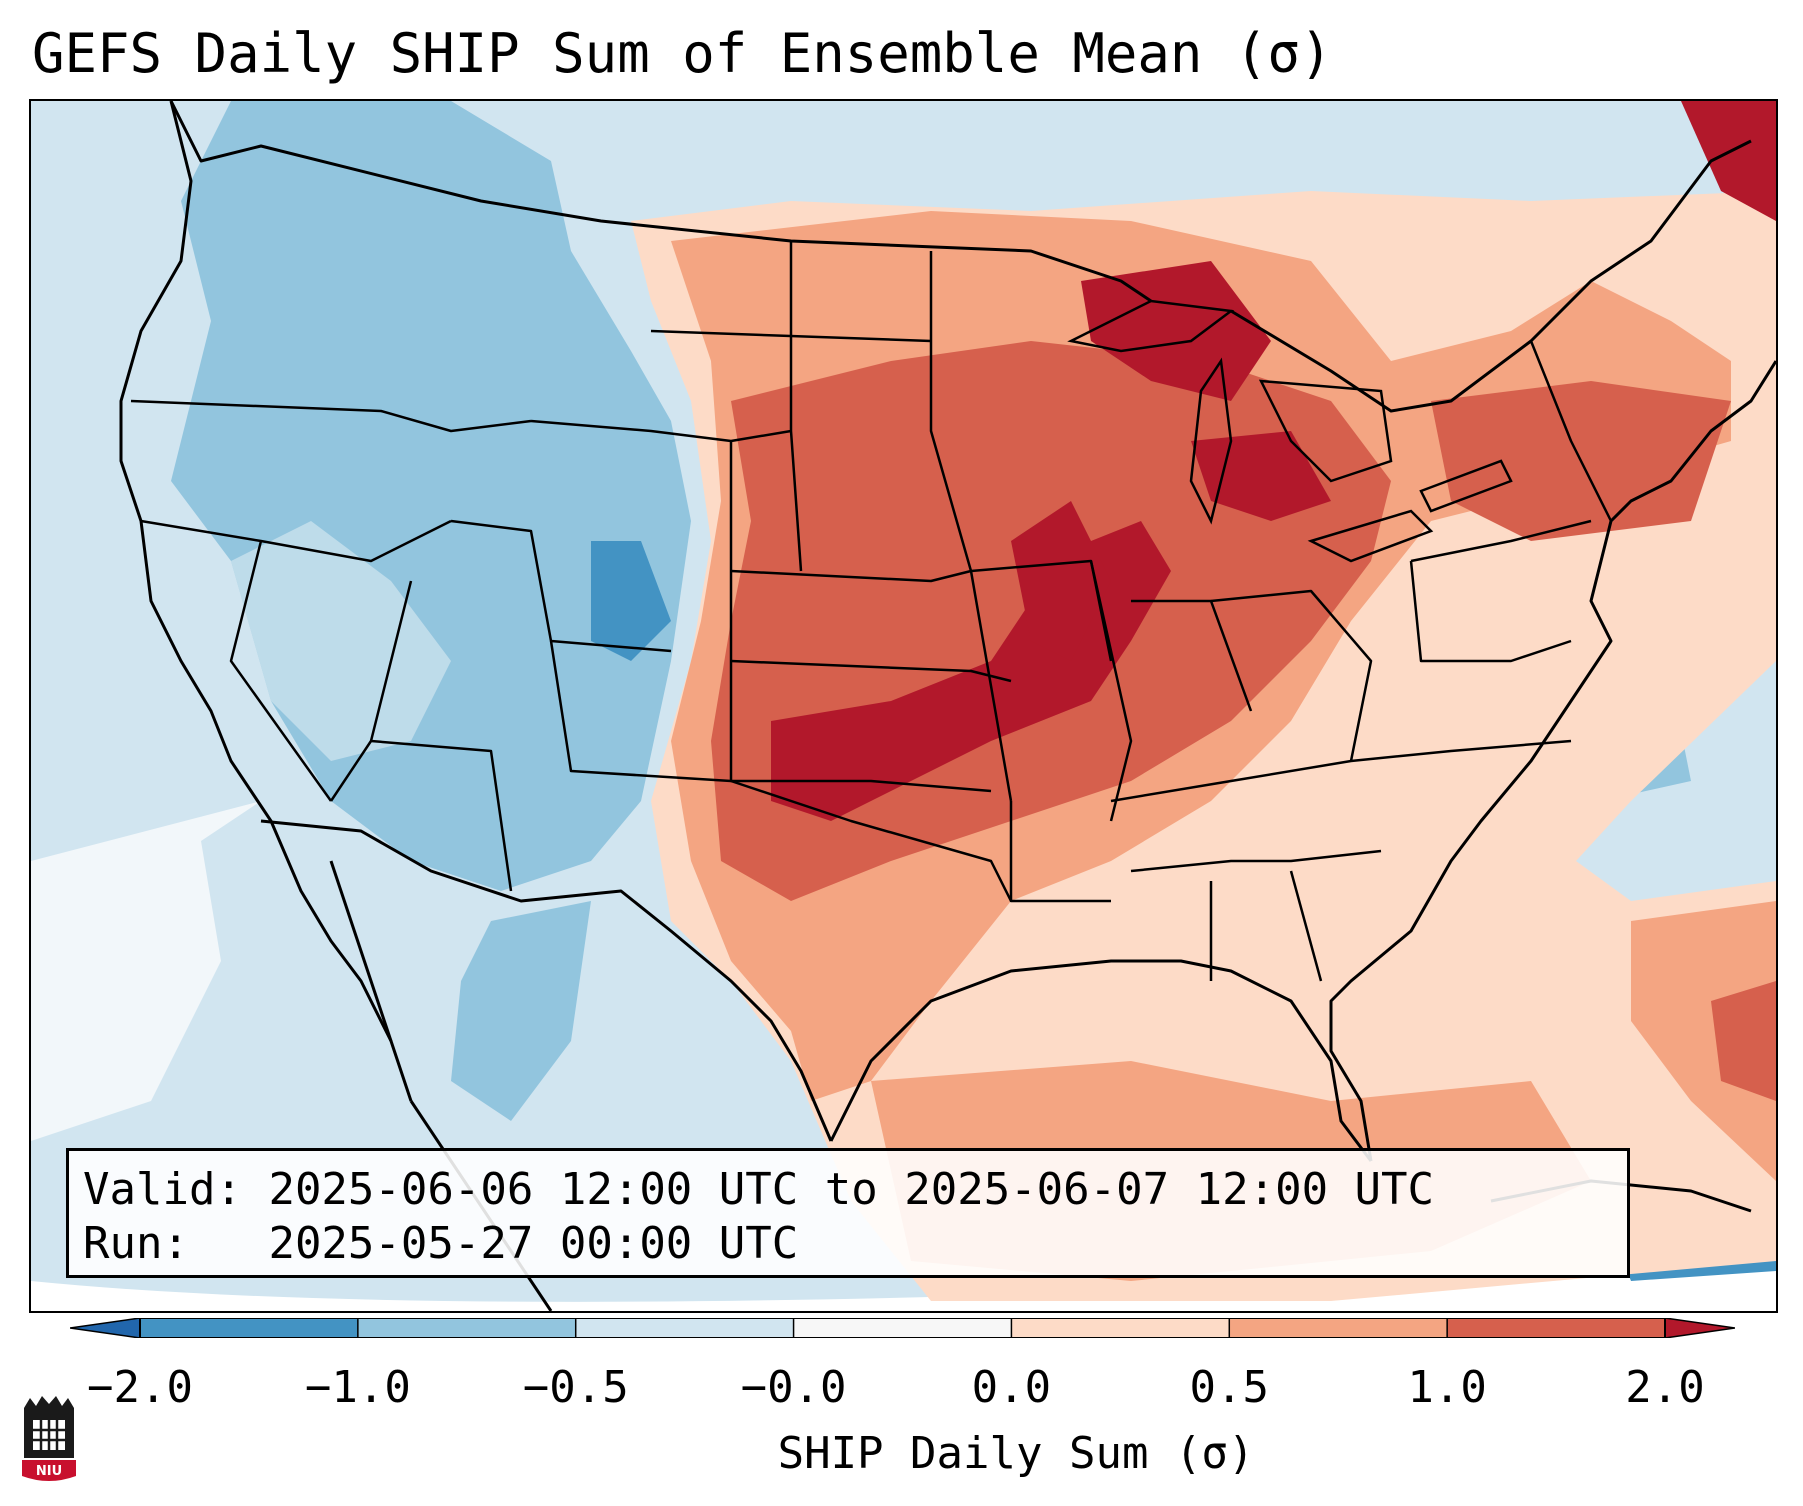 This screenshot has width=1803, height=1506. I want to click on state-line-pa-ny, so click(1501, 541).